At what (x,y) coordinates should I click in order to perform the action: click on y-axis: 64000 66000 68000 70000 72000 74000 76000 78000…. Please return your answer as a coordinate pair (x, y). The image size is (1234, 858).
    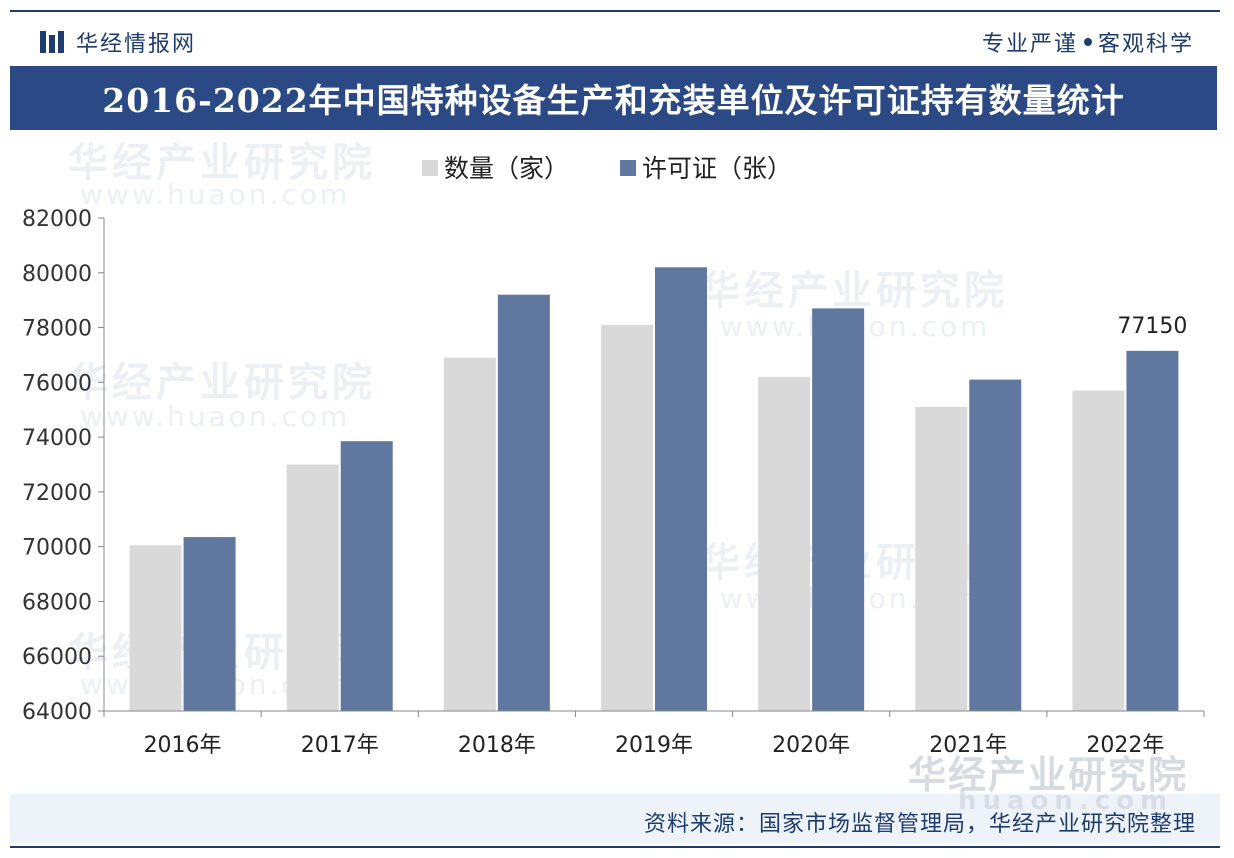
    Looking at the image, I should click on (63, 466).